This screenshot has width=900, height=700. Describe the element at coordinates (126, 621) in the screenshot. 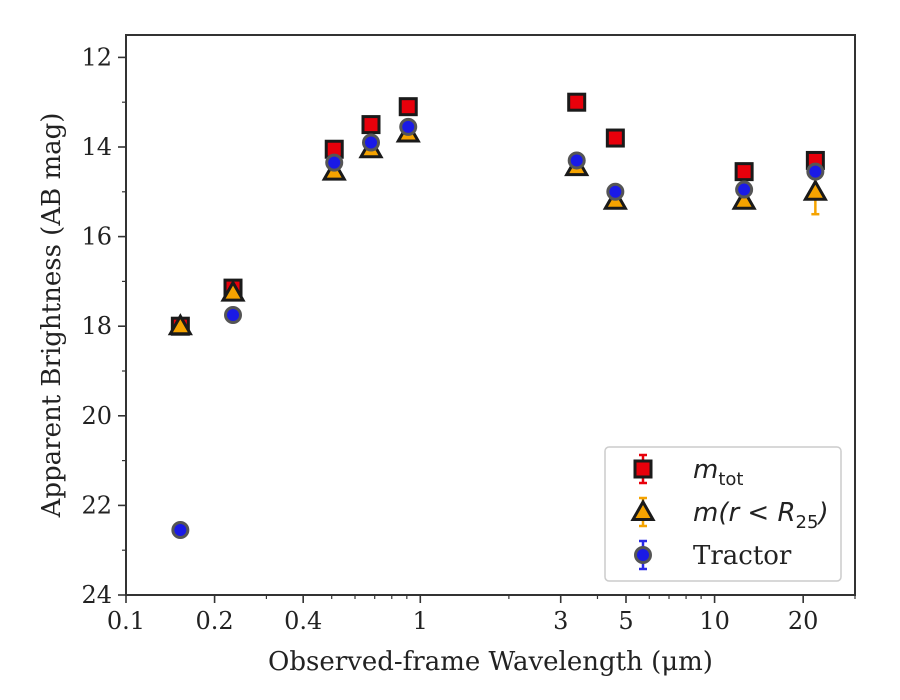

I see `x-tick-label: 0.1` at that location.